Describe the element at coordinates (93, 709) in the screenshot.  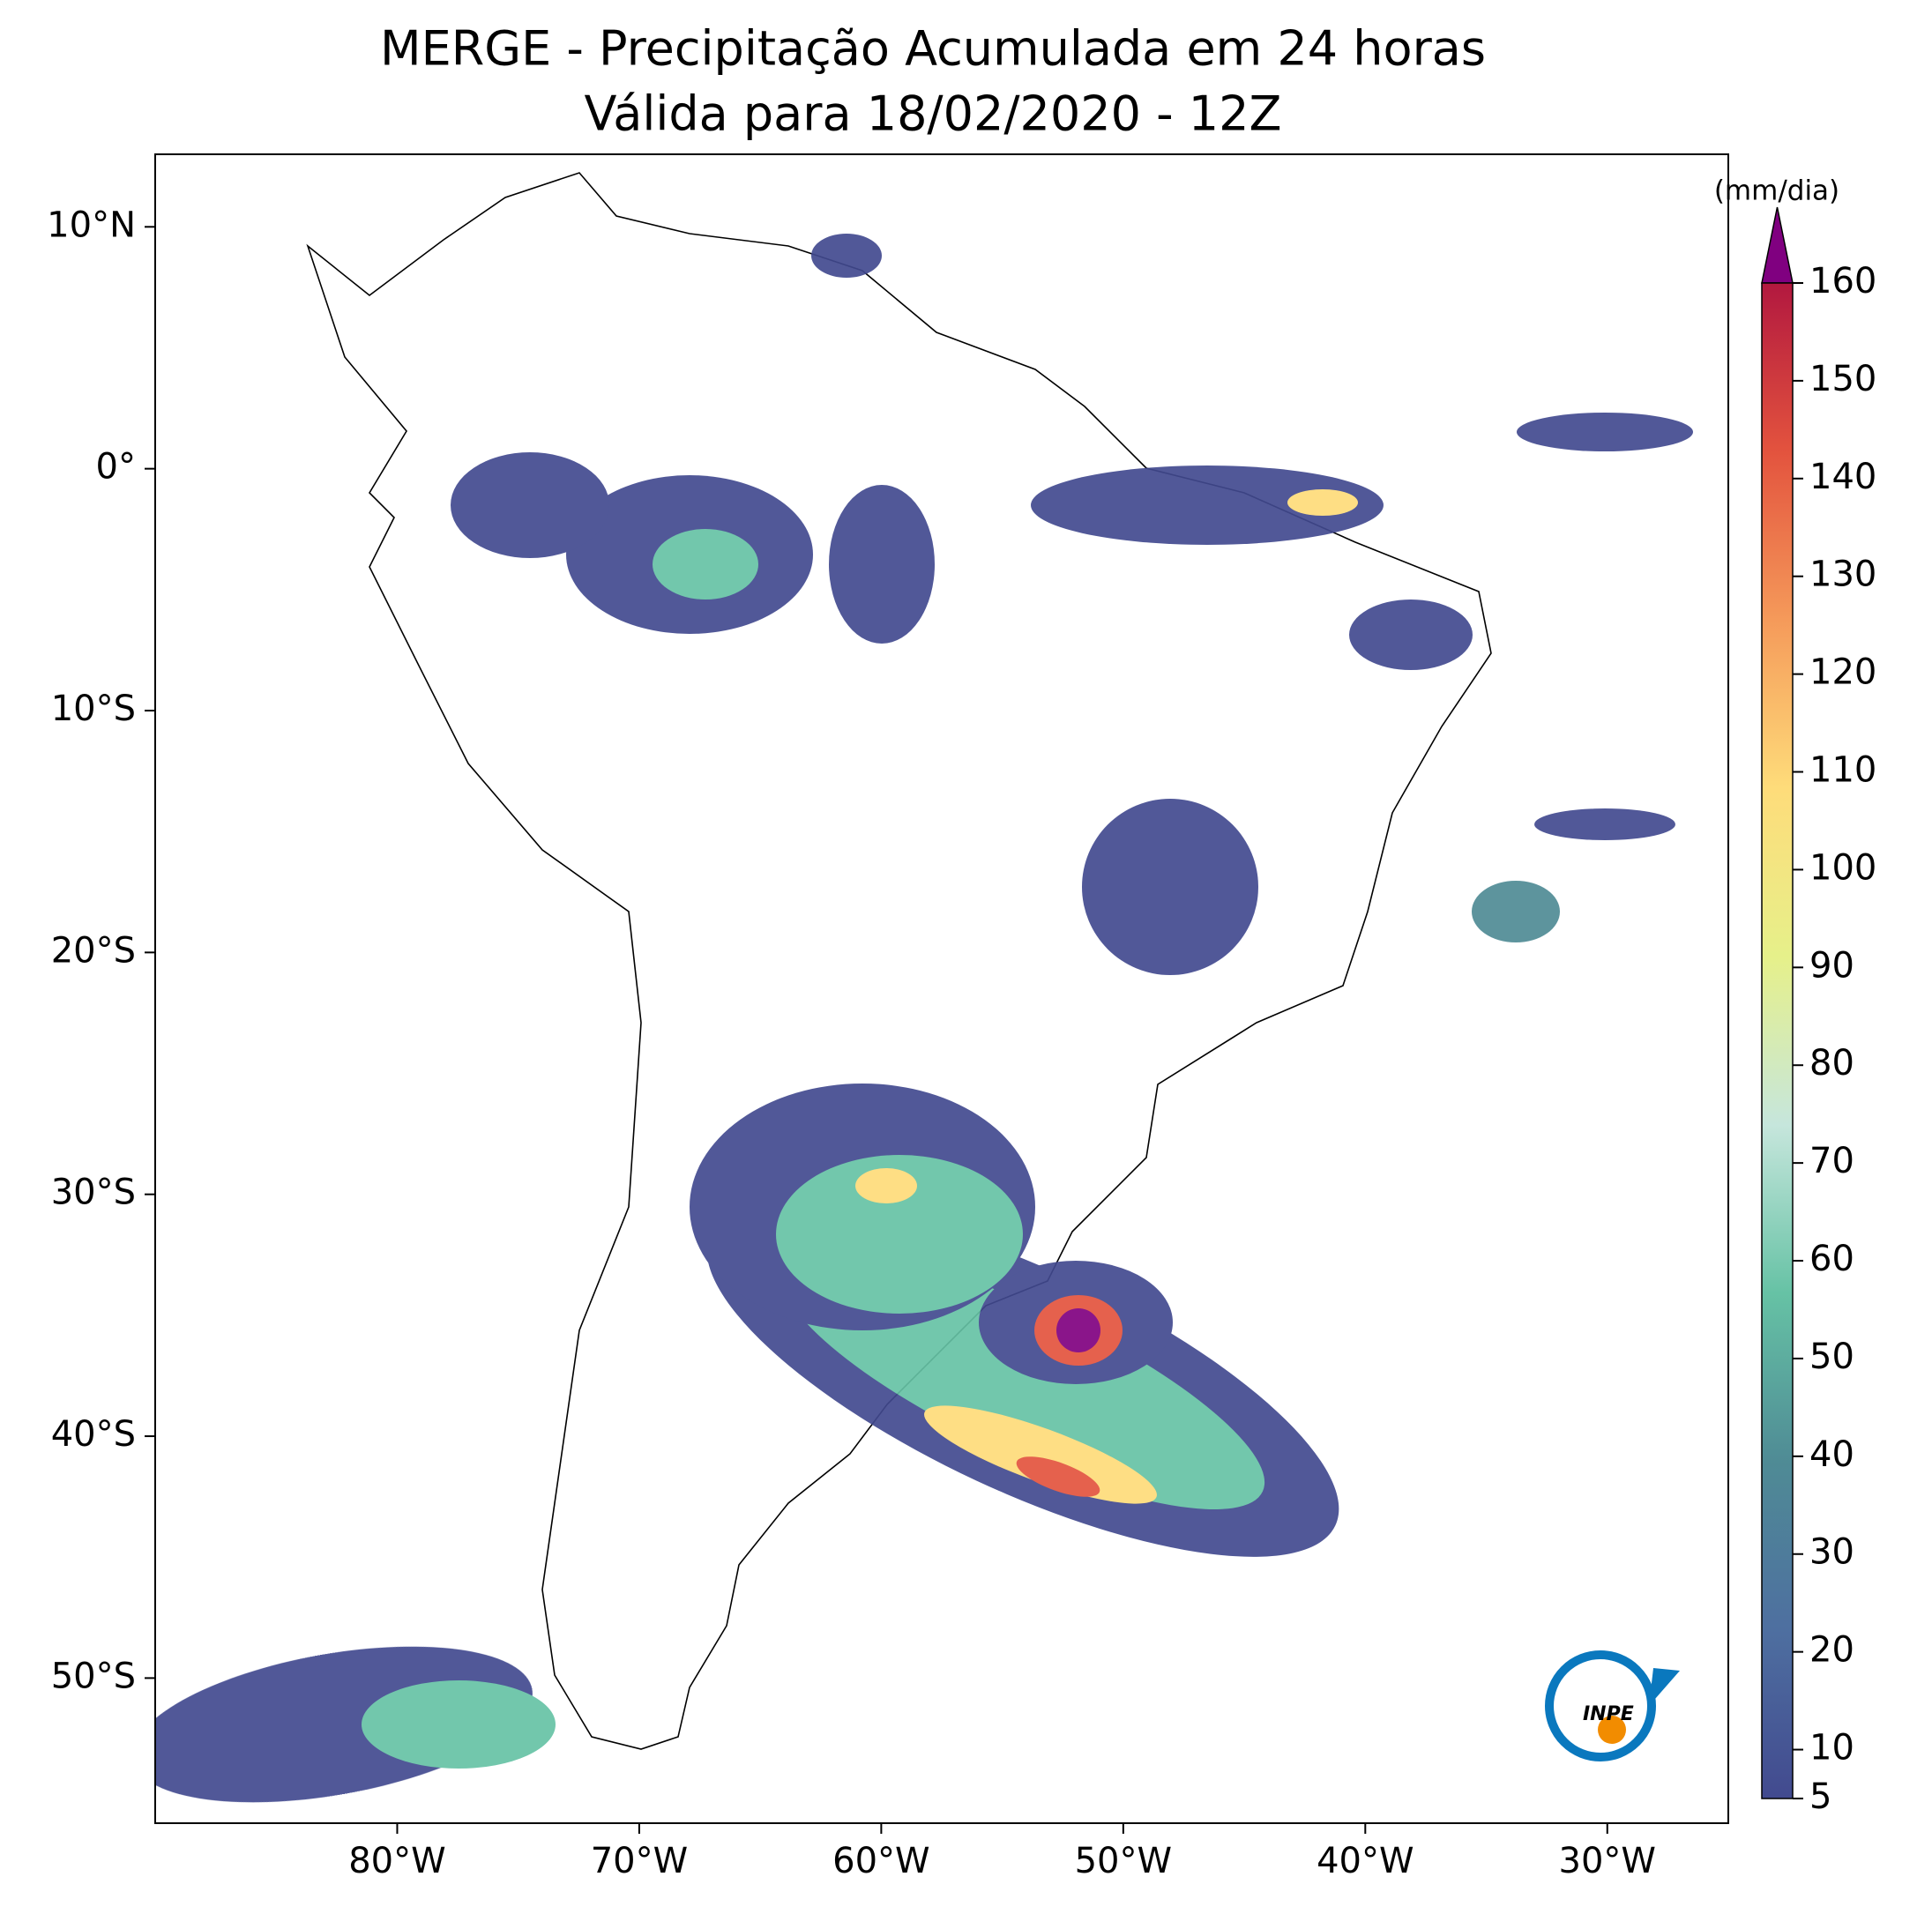
I see `y-tick-label: 10°S` at that location.